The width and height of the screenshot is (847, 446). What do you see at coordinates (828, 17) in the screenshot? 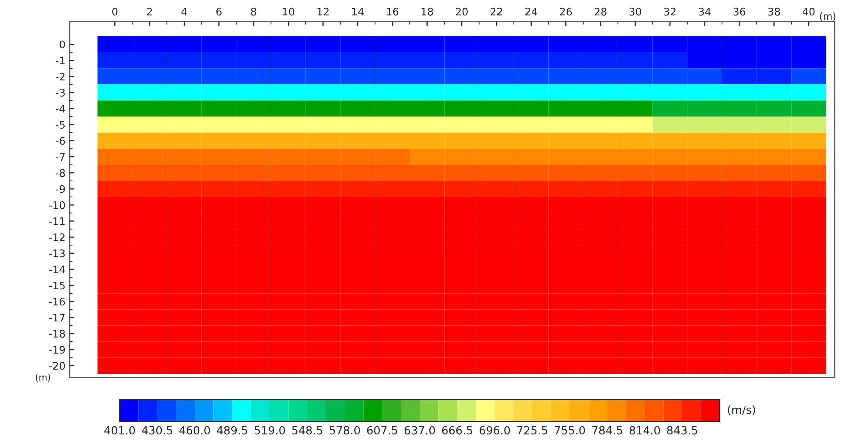
I see `x-axis-title: (m)` at bounding box center [828, 17].